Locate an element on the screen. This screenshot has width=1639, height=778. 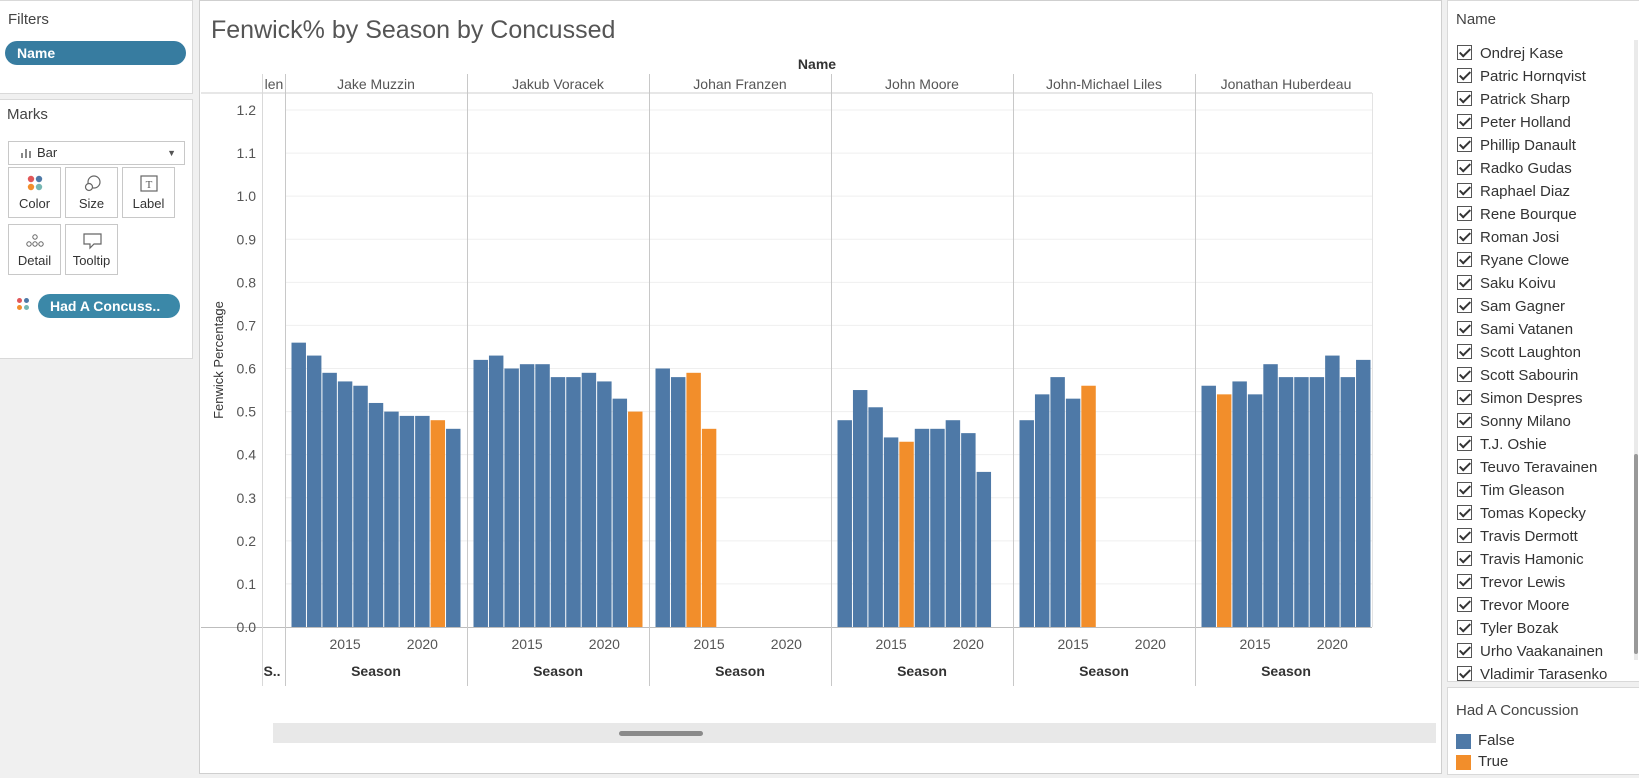
name-filter-item: Sam Gagner is located at coordinates (1538, 306).